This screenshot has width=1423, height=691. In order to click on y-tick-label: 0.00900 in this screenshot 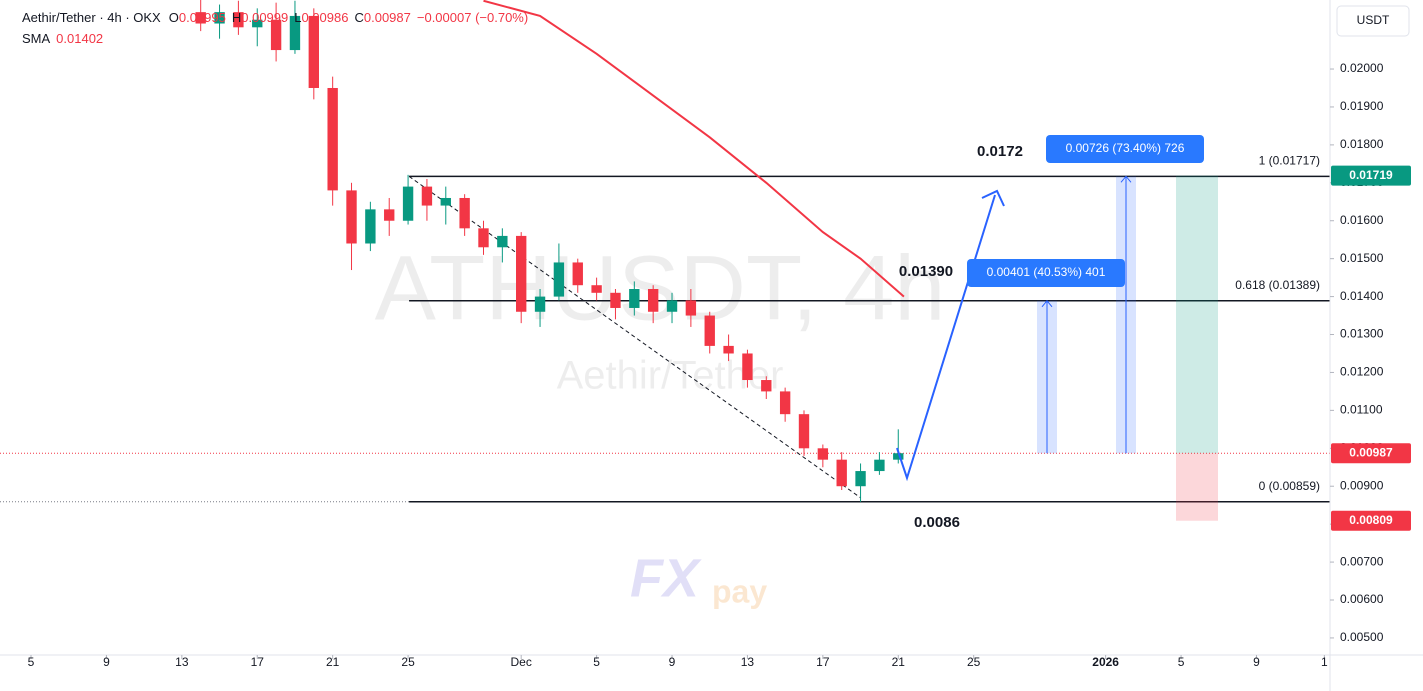, I will do `click(1362, 485)`.